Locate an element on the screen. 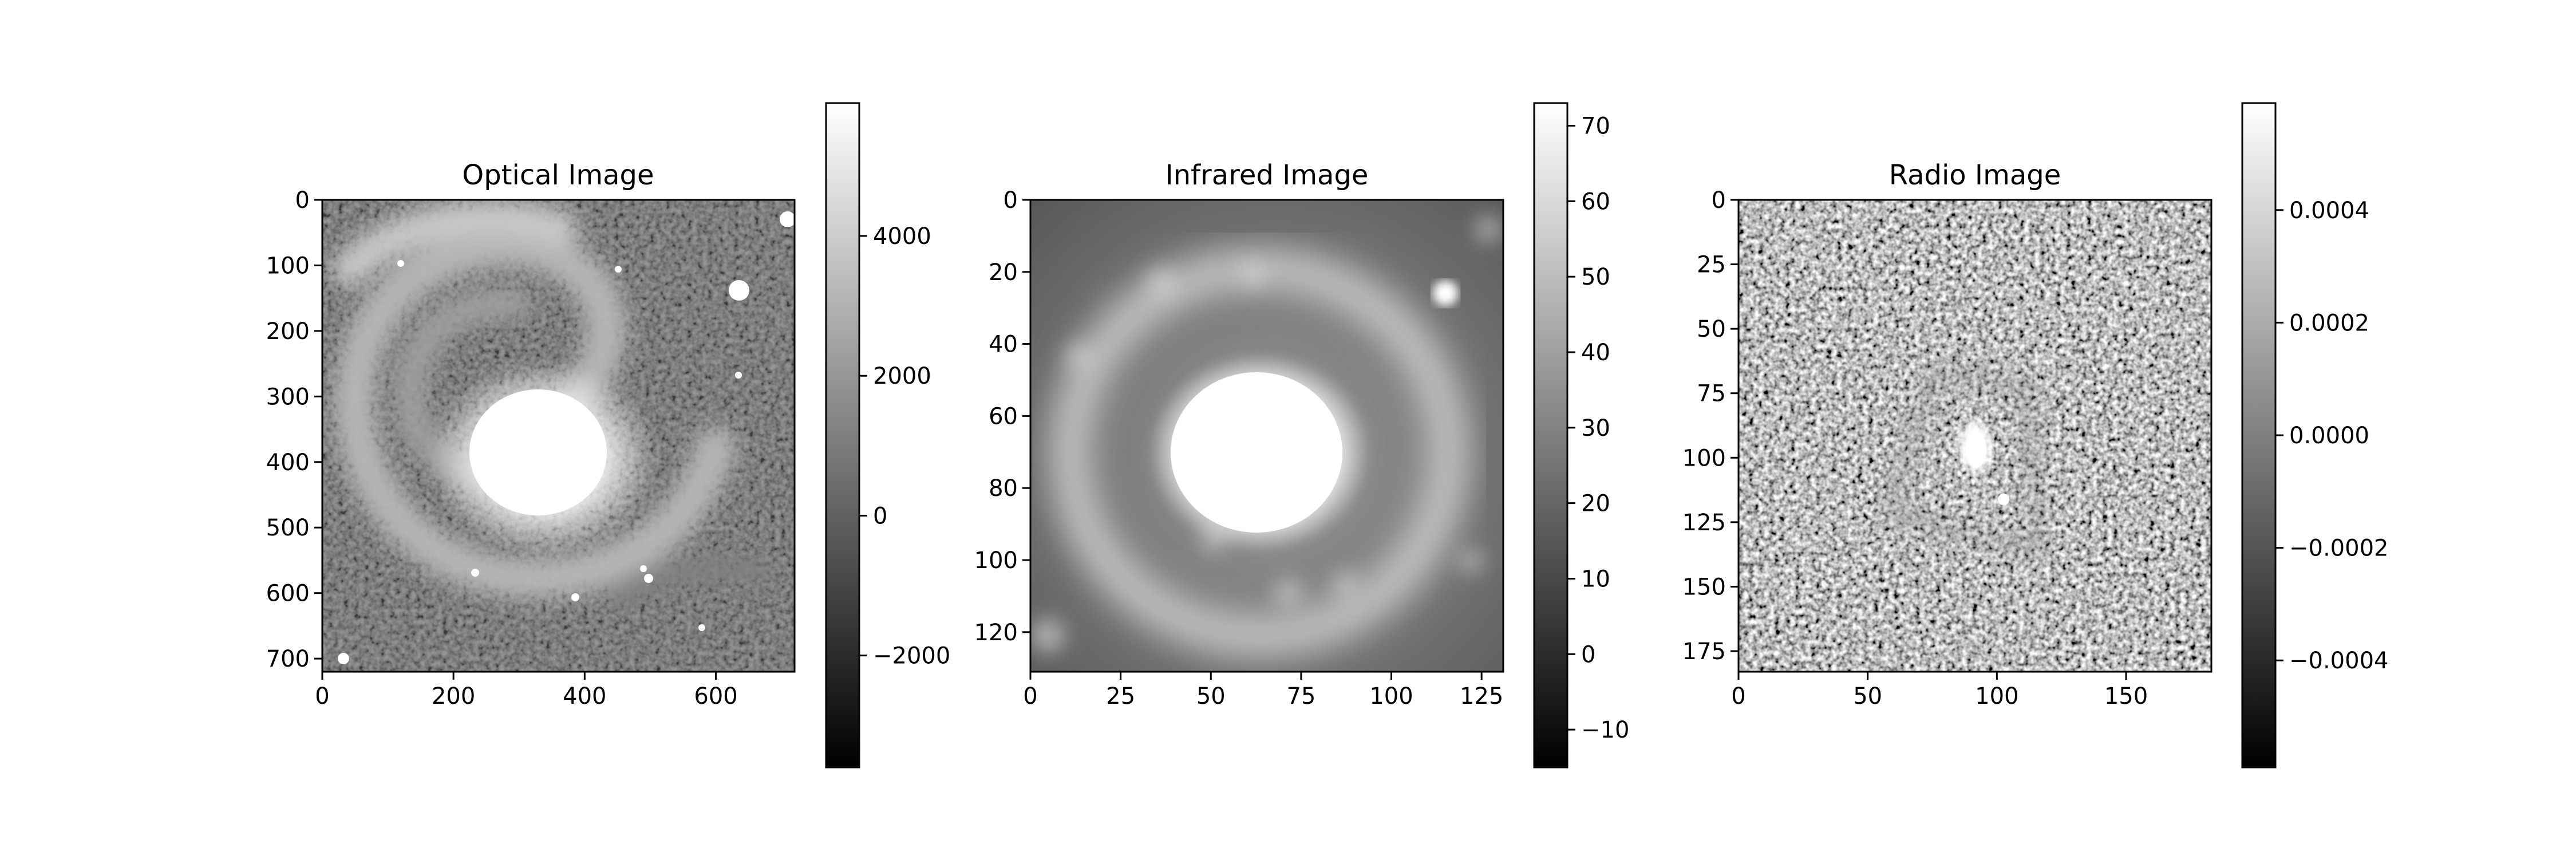 This screenshot has width=2576, height=859. panel-title: Radio Image is located at coordinates (1975, 175).